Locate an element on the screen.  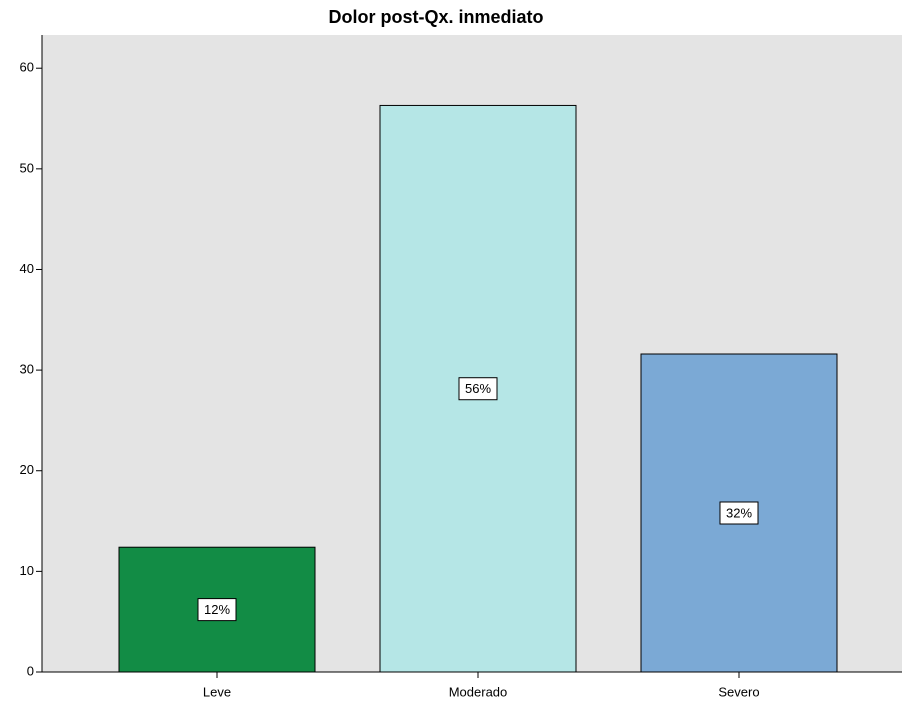
chart-title: Dolor post-Qx. inmediato is located at coordinates (435, 17).